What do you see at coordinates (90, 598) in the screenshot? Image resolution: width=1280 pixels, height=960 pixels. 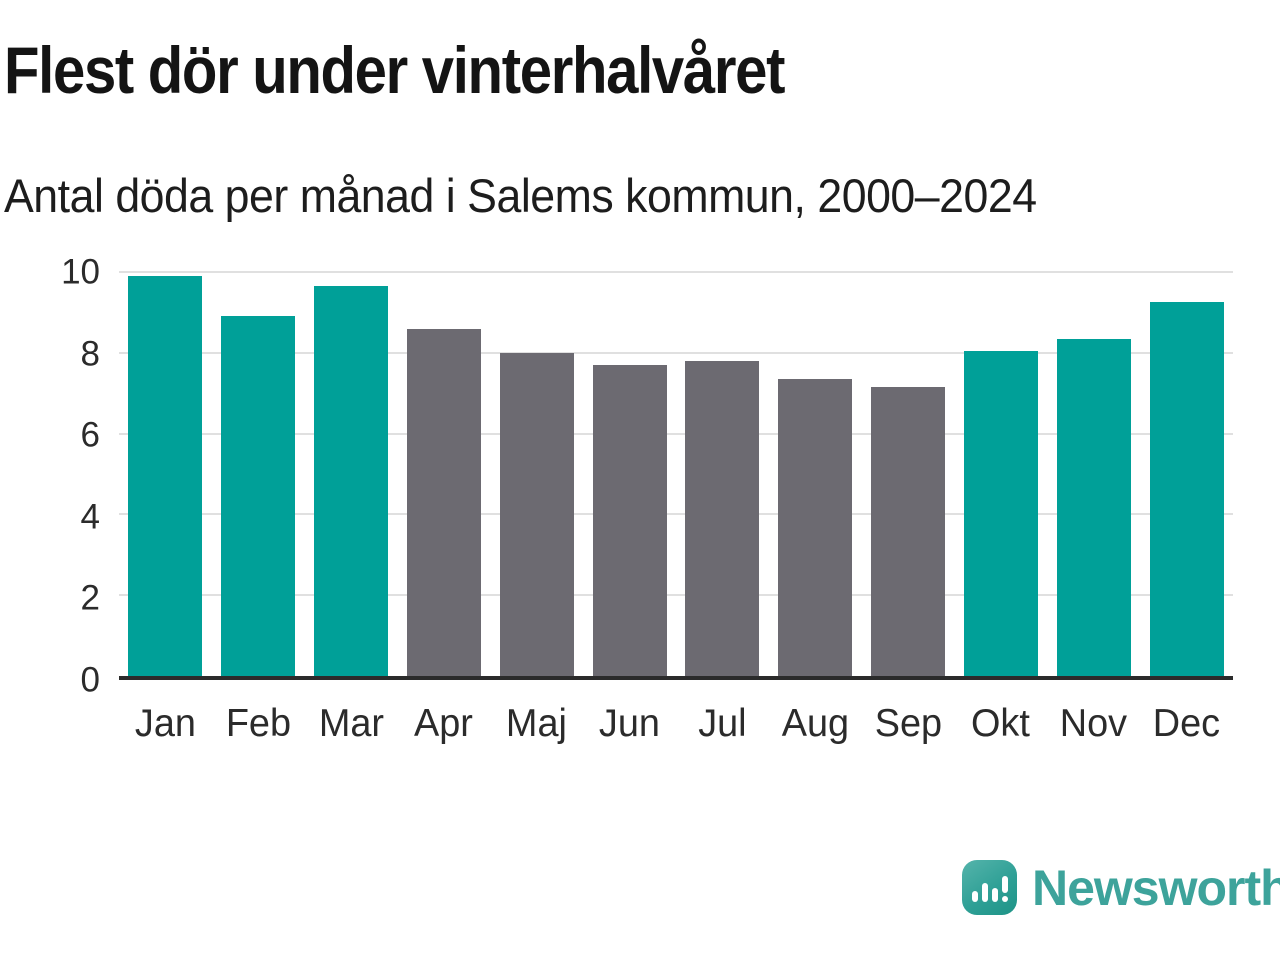 I see `y-tick-label-2: 2` at bounding box center [90, 598].